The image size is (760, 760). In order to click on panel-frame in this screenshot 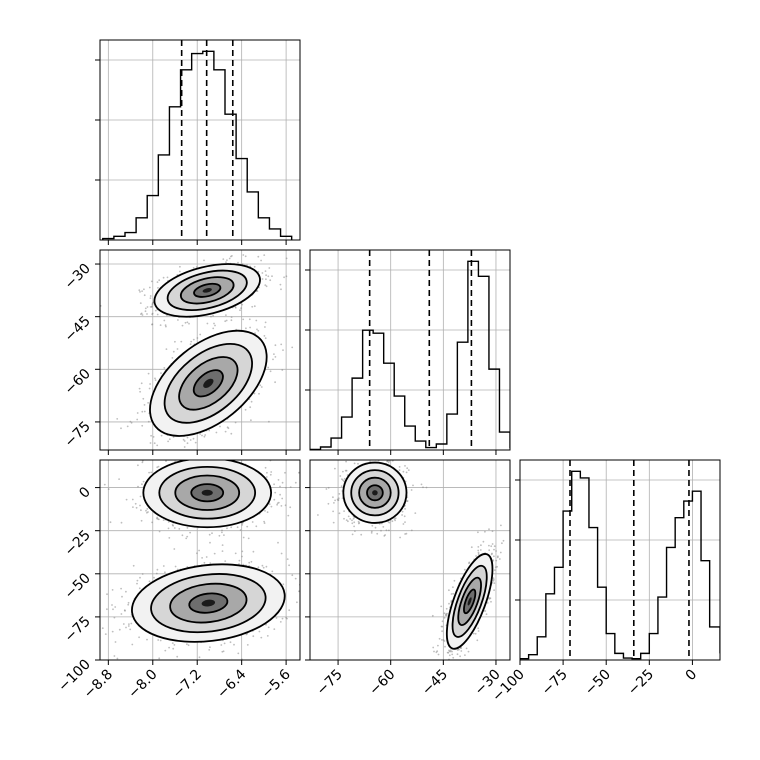, I will do `click(200, 350)`.